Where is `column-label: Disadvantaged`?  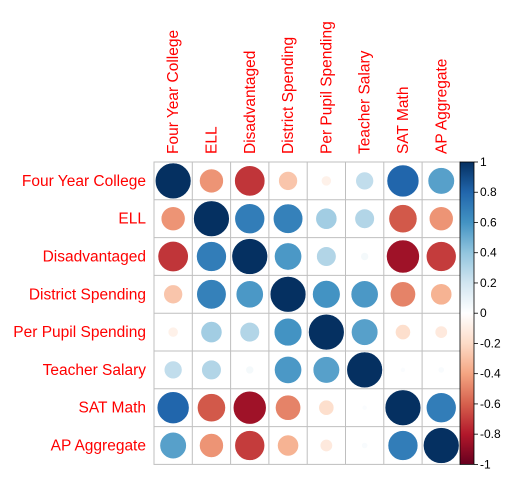 column-label: Disadvantaged is located at coordinates (250, 102).